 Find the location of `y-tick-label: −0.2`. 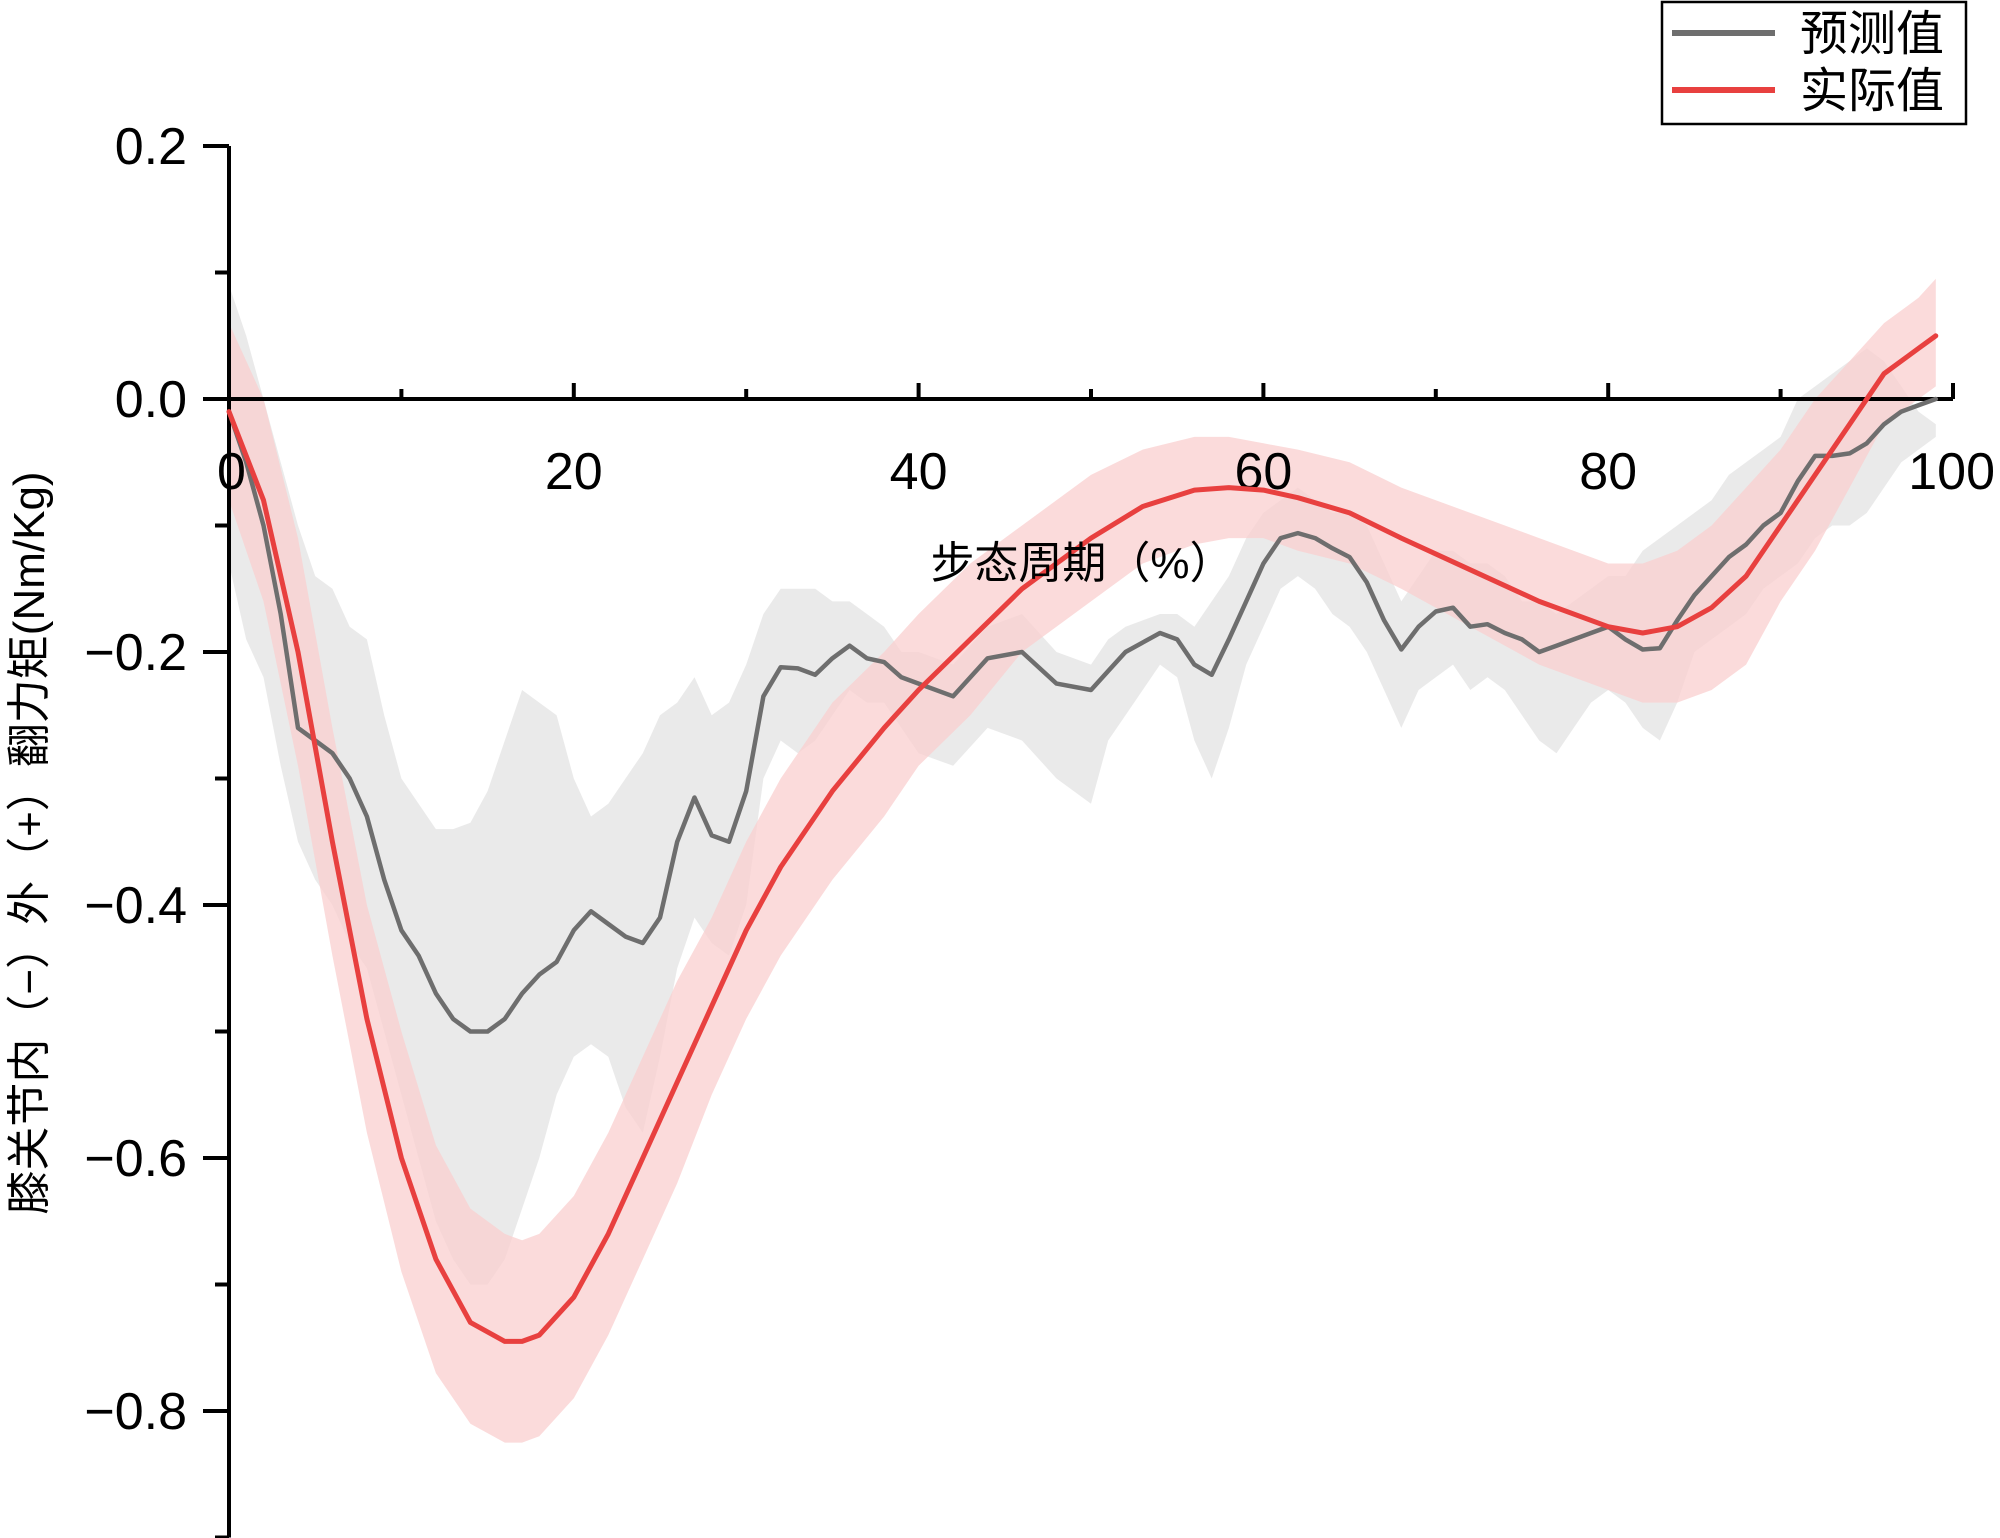

y-tick-label: −0.2 is located at coordinates (135, 653).